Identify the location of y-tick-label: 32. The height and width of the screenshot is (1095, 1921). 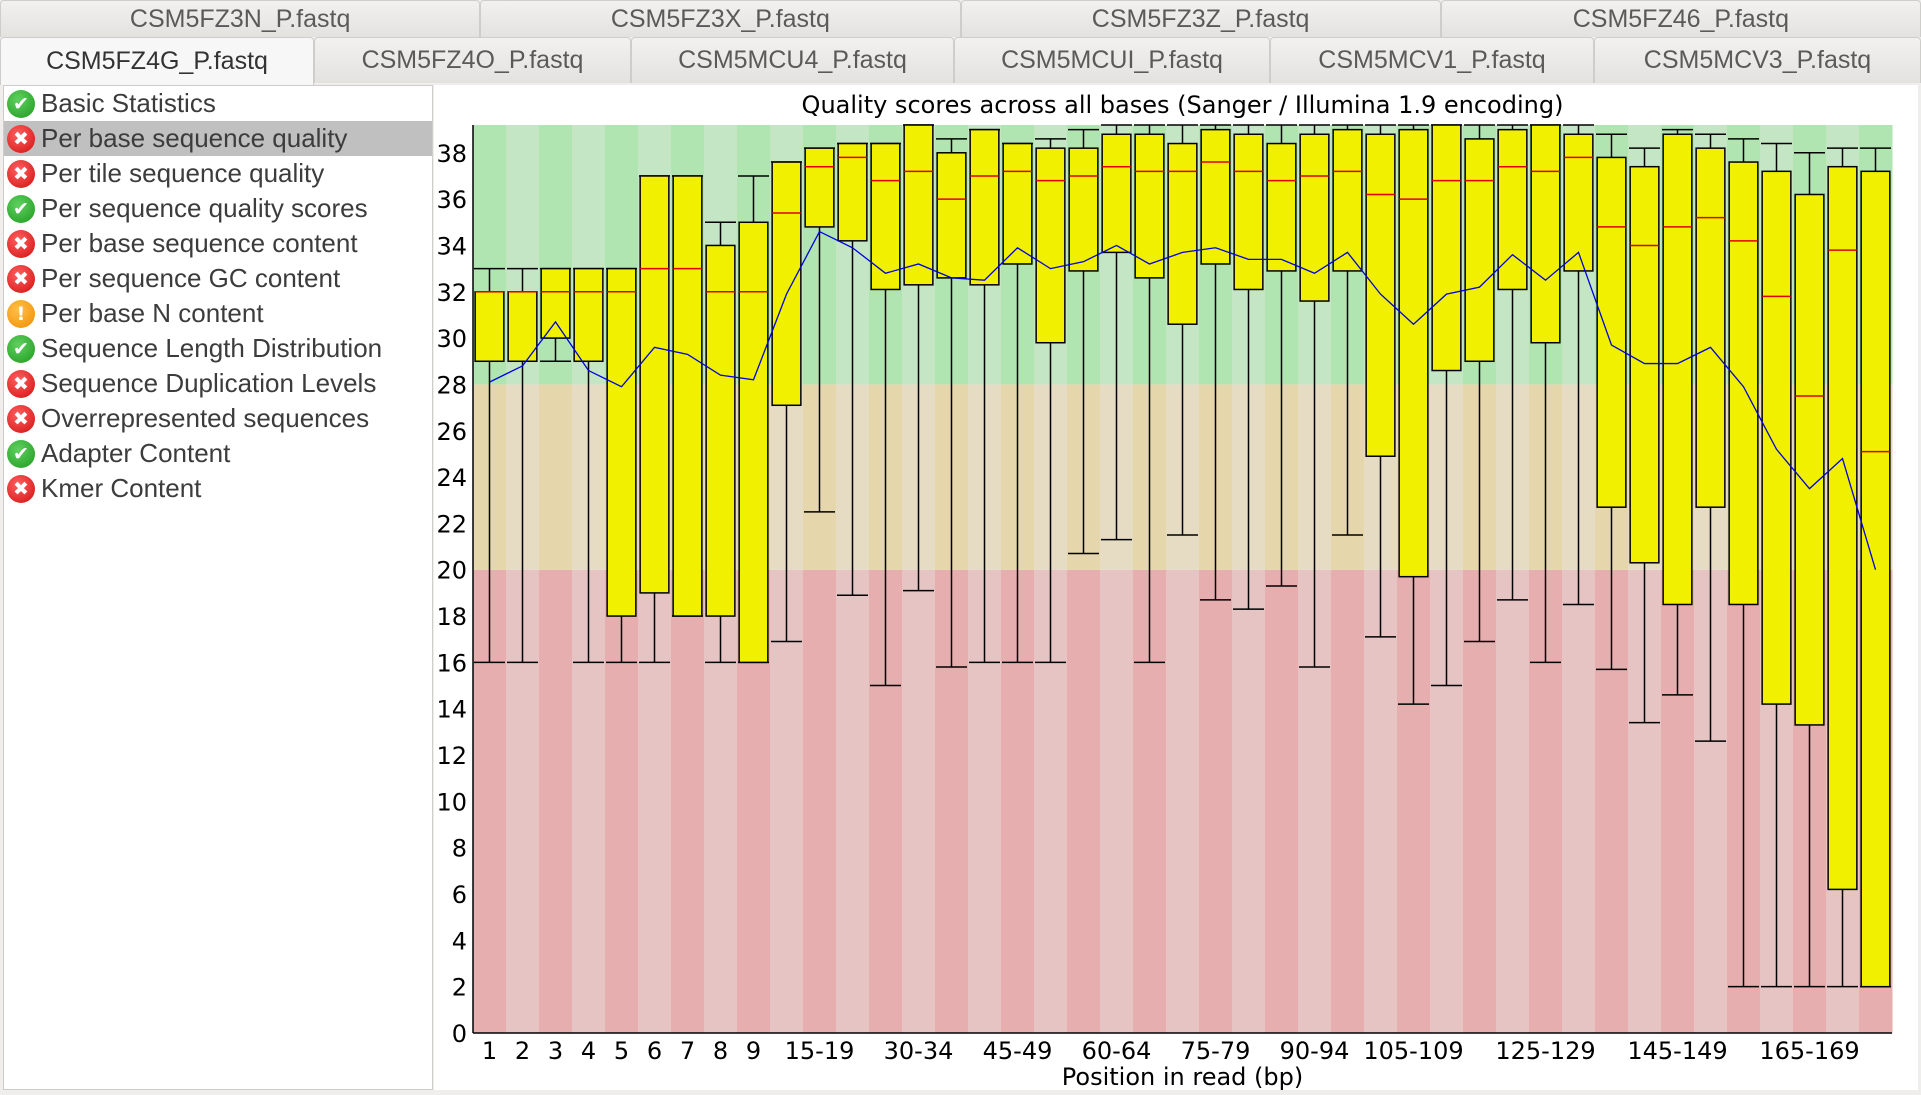
(451, 293).